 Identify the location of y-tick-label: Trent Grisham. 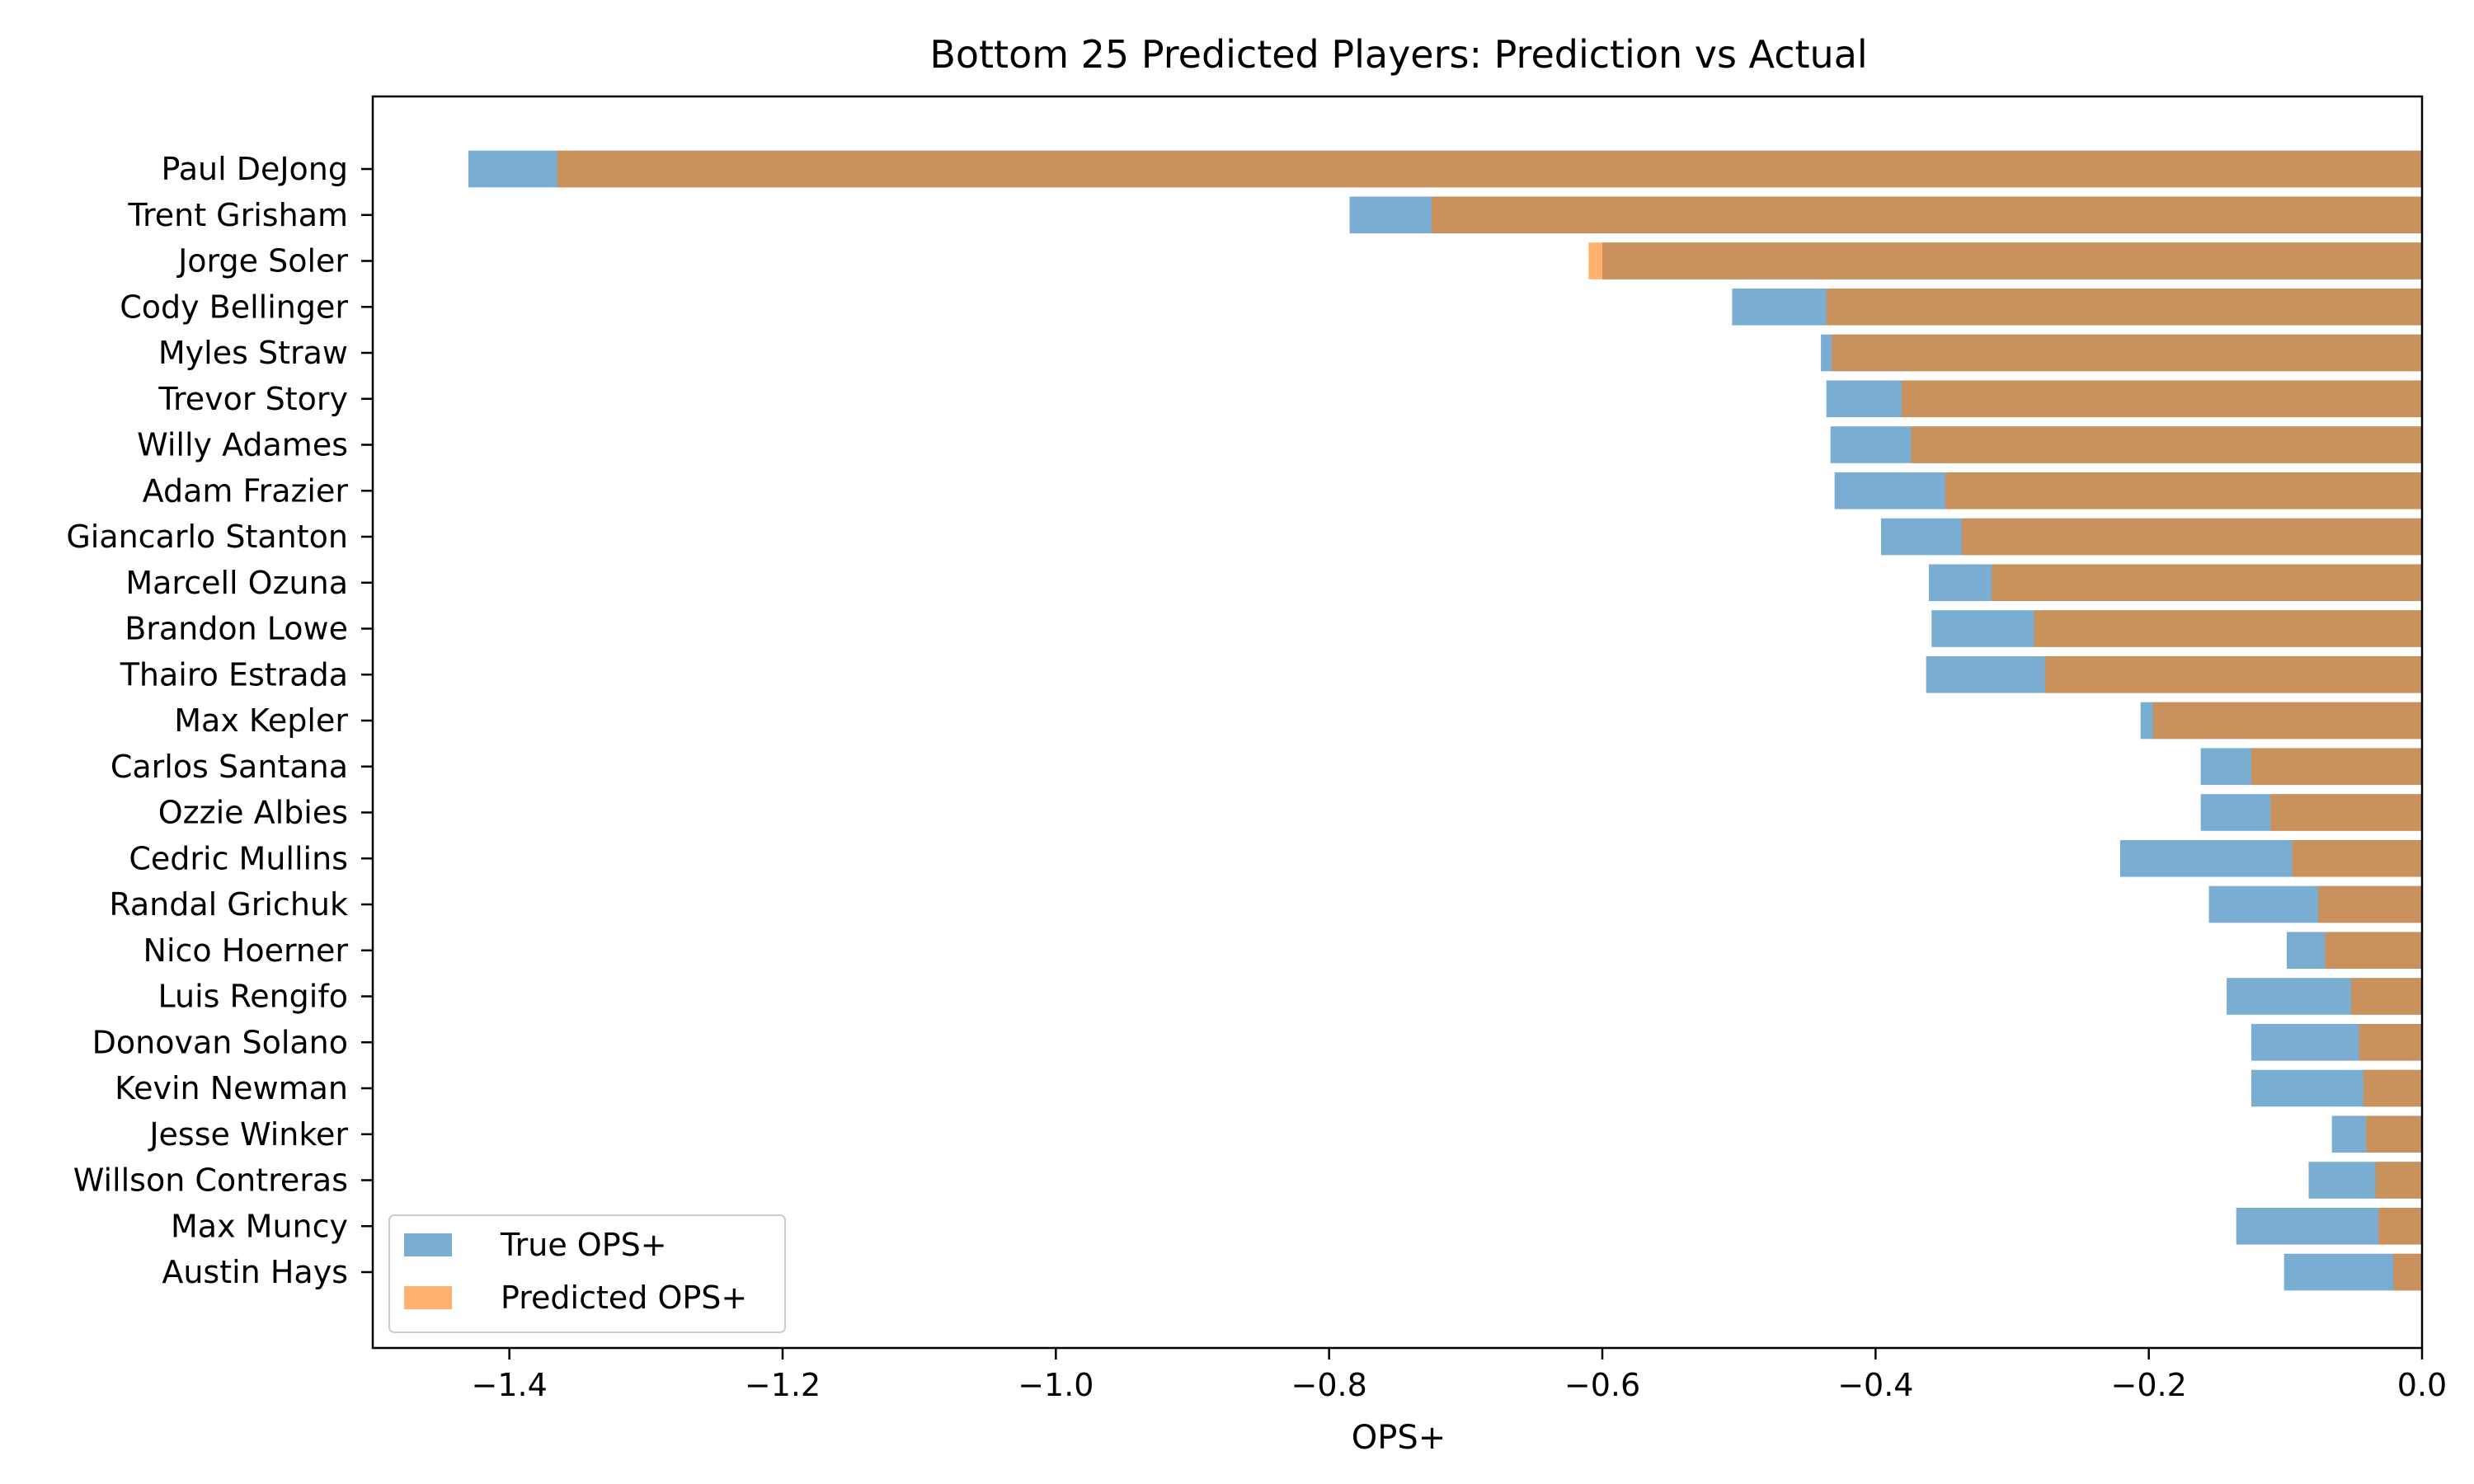
(237, 215).